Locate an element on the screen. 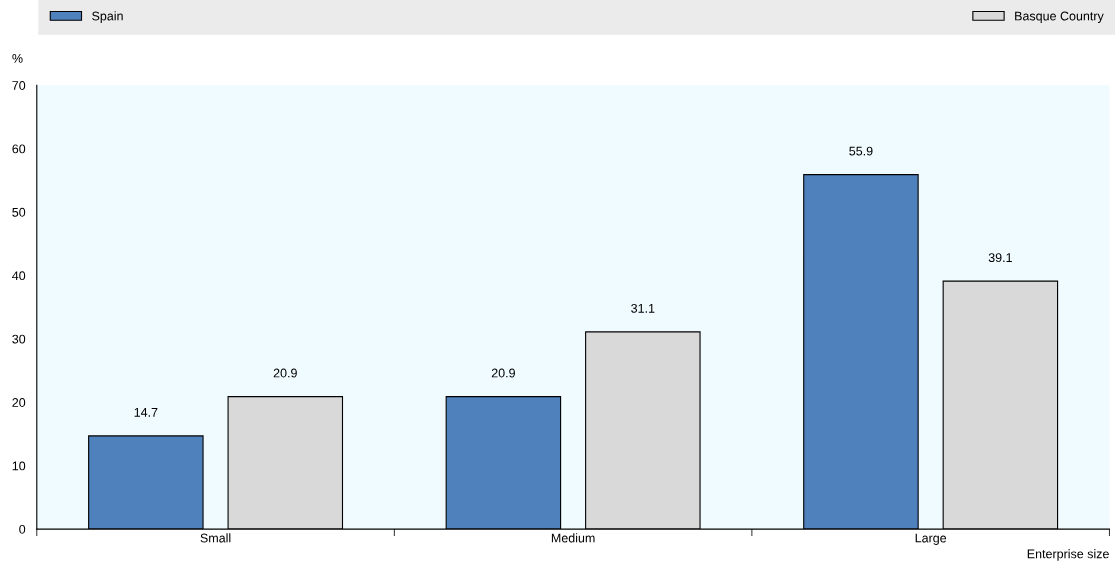  y-tick-label: 0 is located at coordinates (22, 529).